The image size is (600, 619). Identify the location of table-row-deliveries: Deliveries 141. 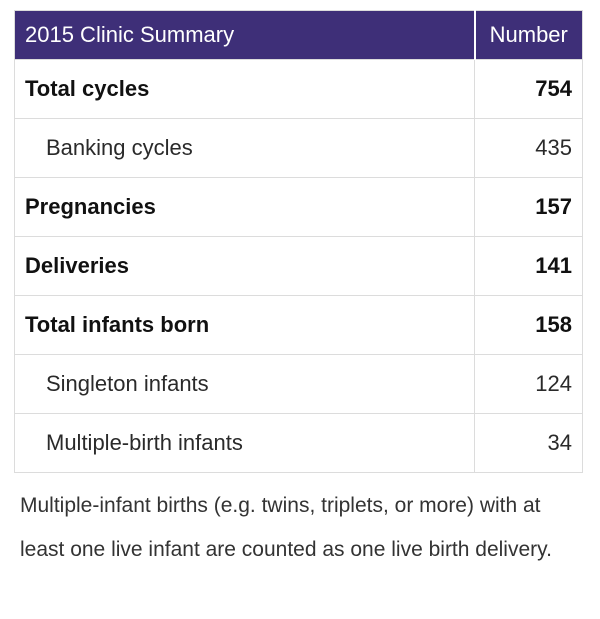
(298, 266).